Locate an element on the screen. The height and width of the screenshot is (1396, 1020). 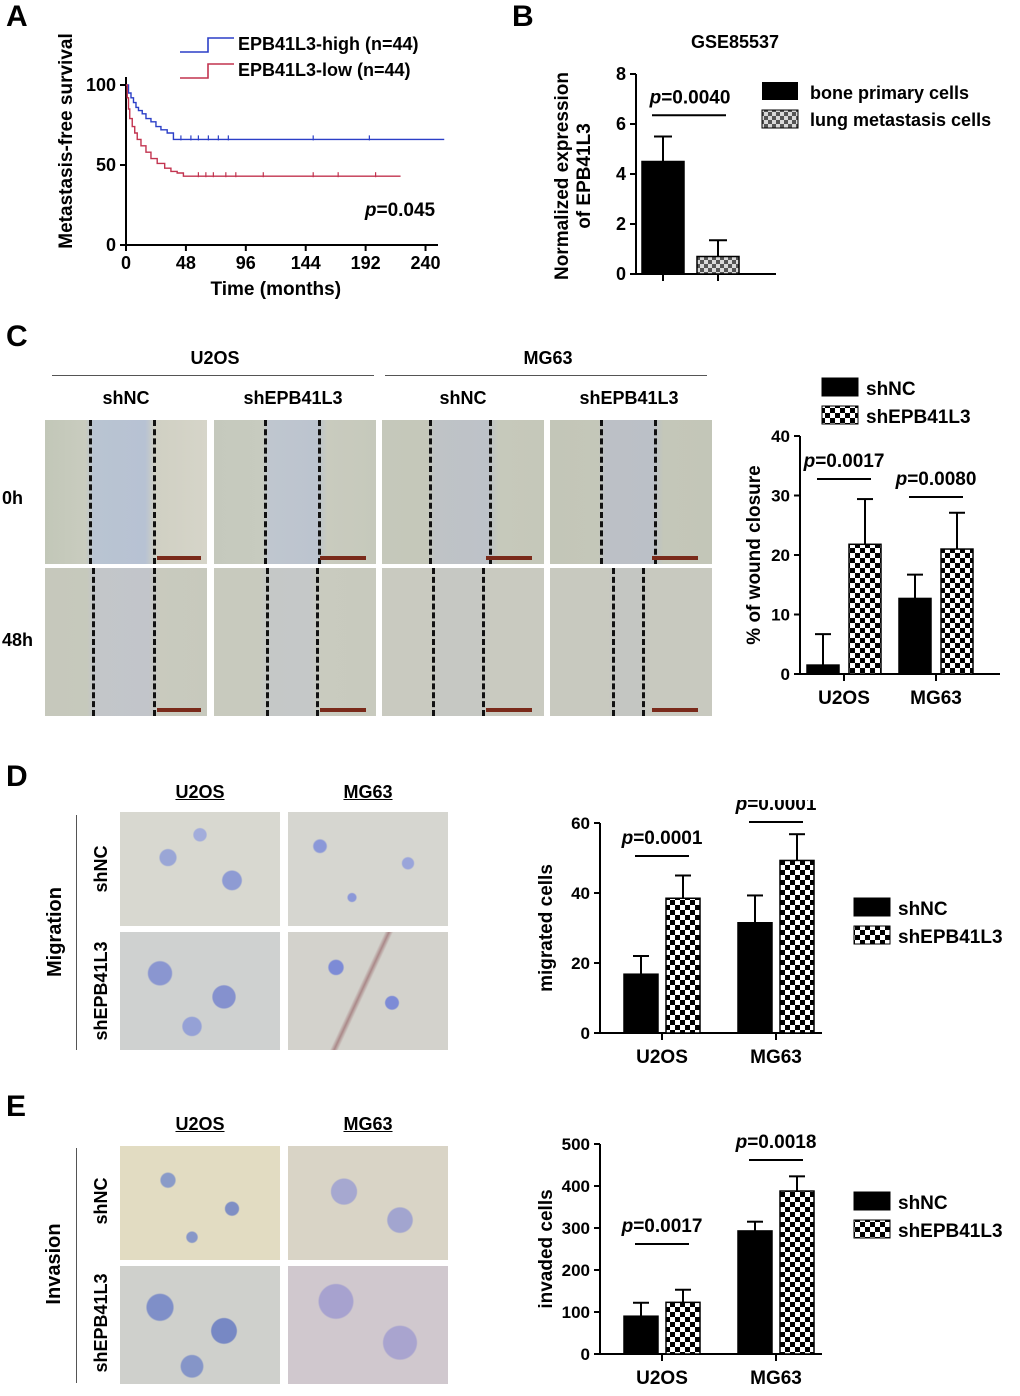
e-group-bracket is located at coordinates (76, 1265).